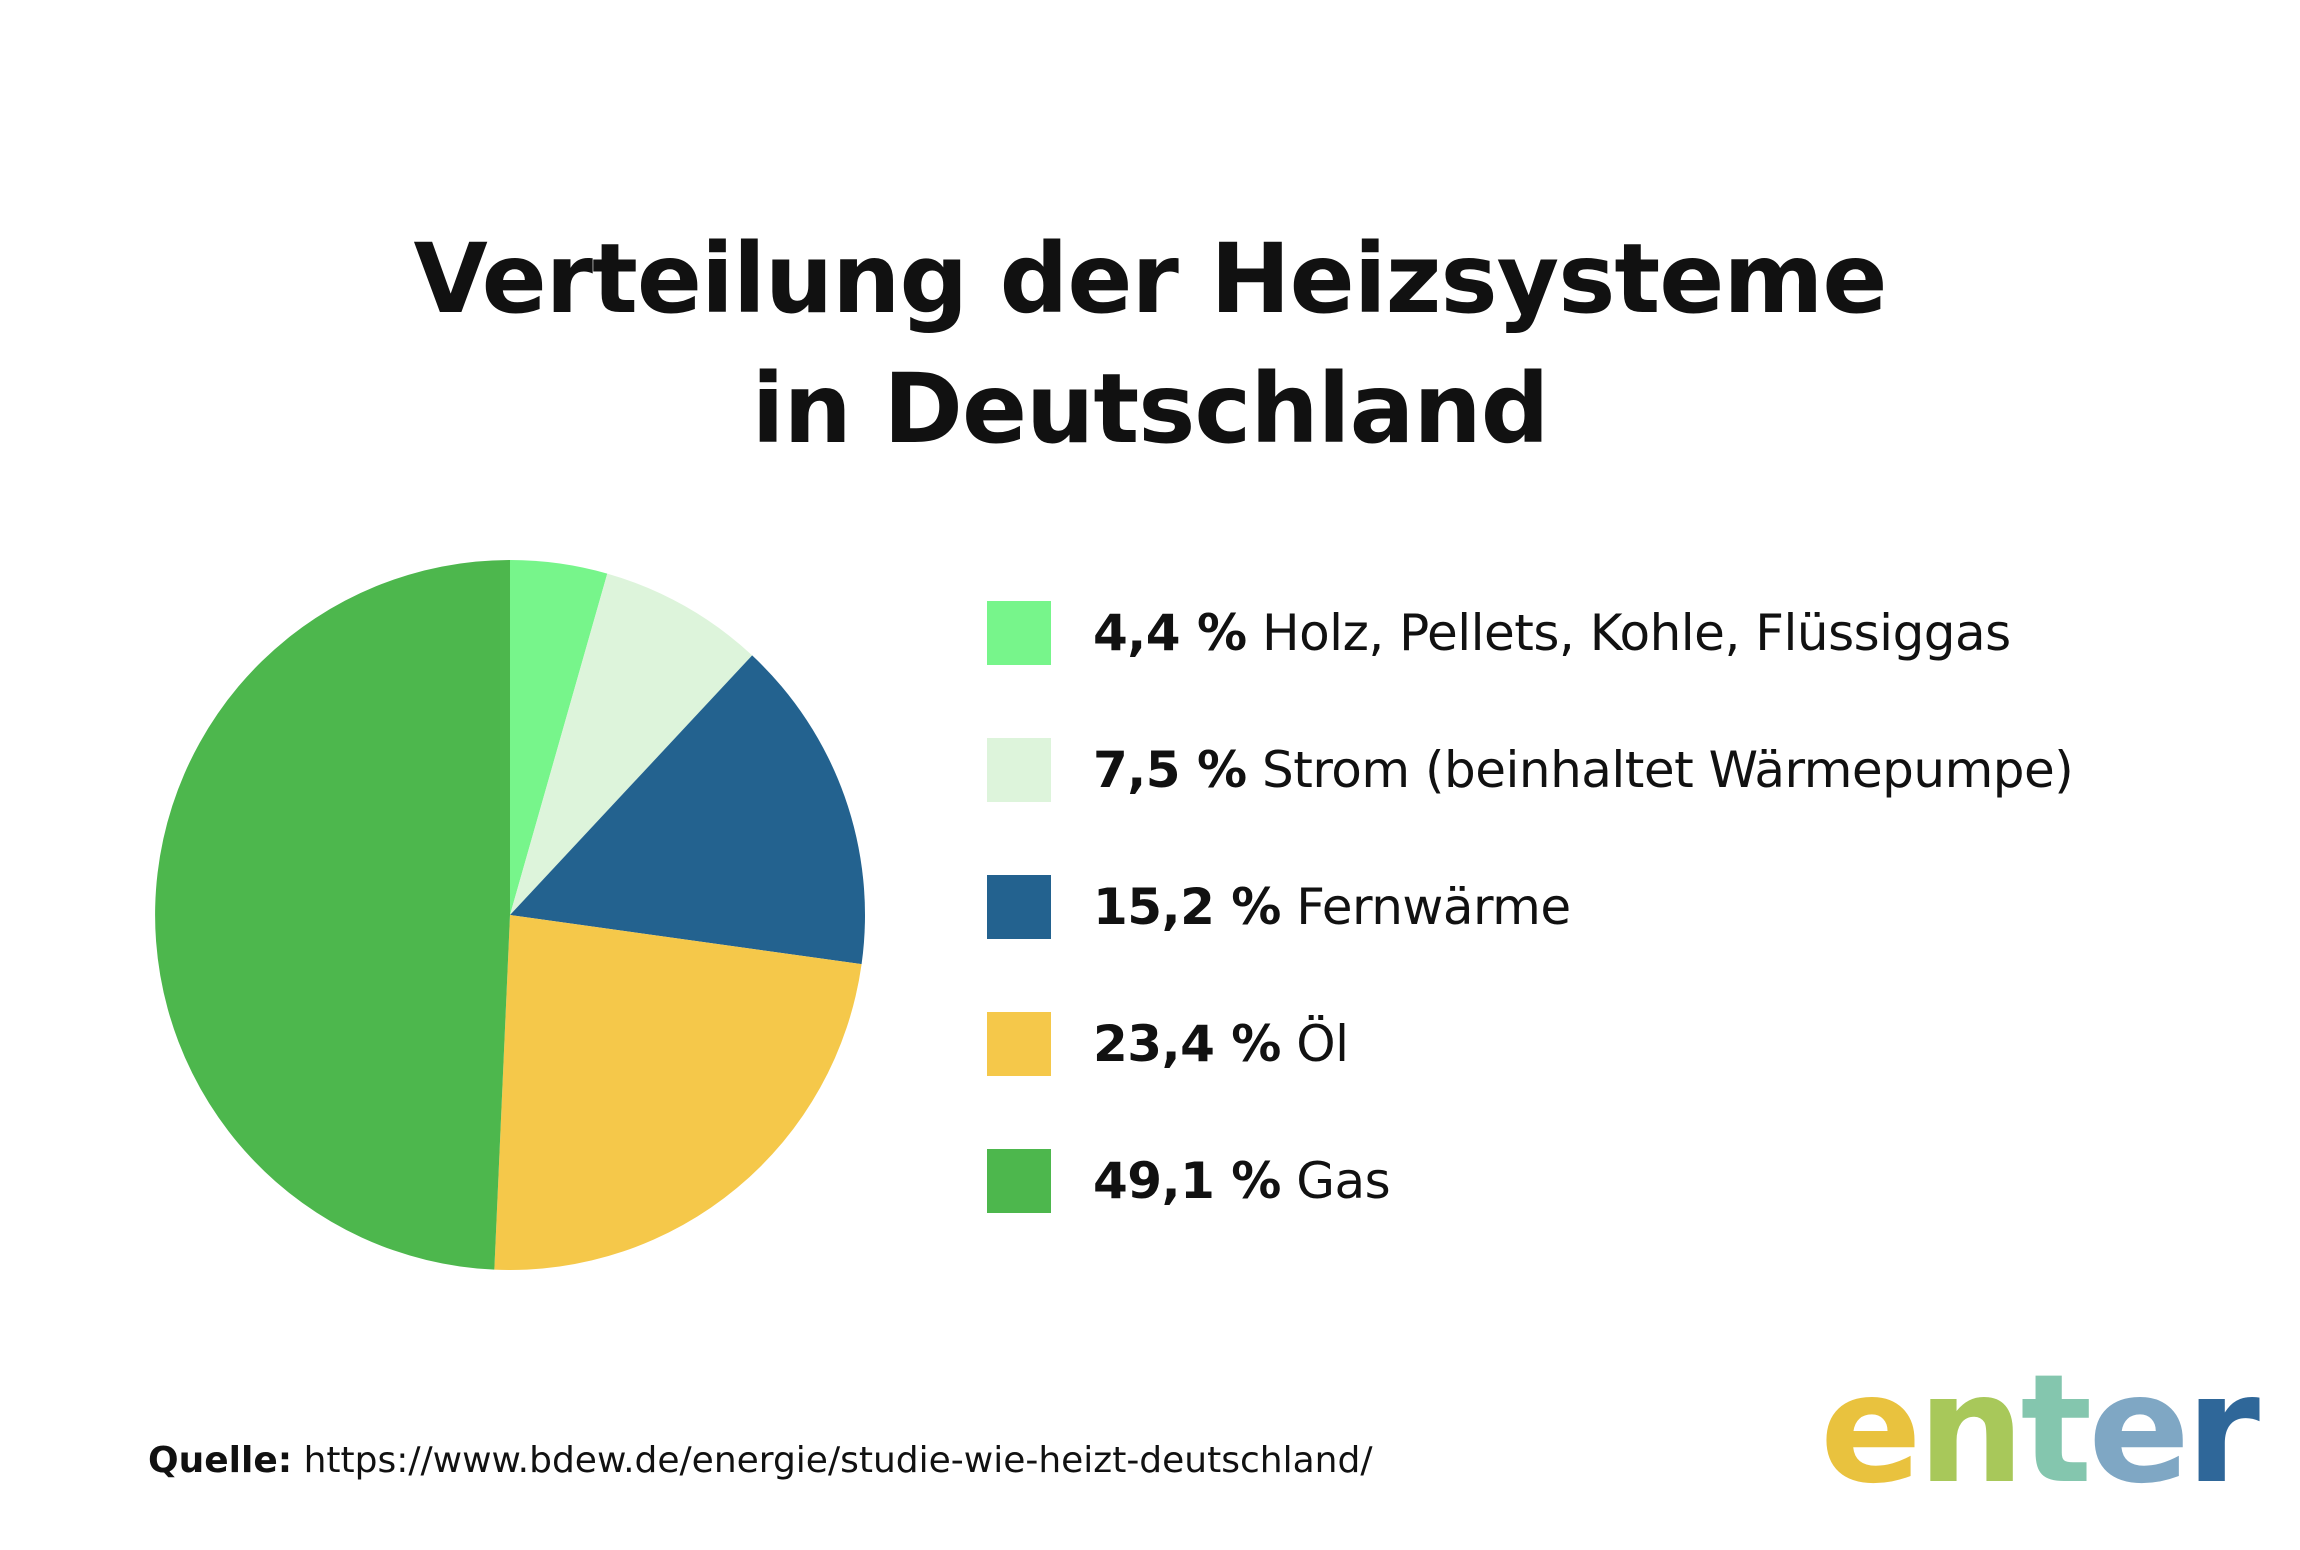 The width and height of the screenshot is (2300, 1550). I want to click on chart-title-line-2: in Deutschland, so click(1150, 409).